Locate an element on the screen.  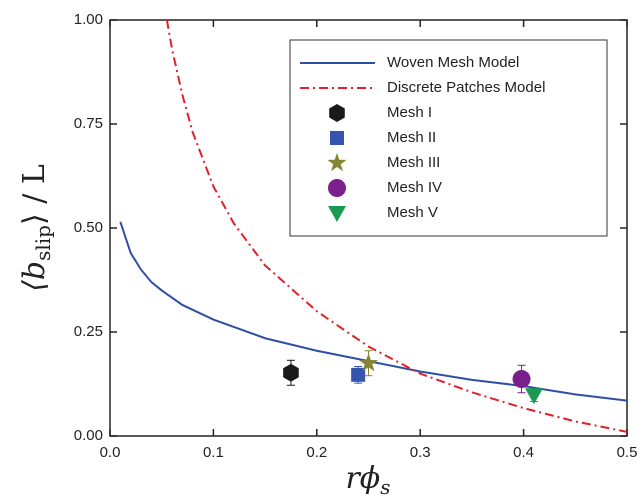
y-tick-label: 0.25 is located at coordinates (88, 331).